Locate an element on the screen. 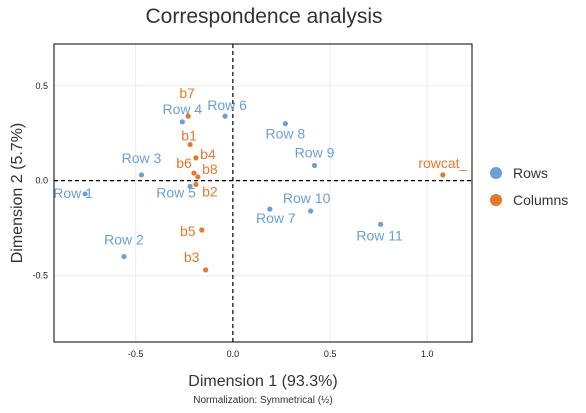  legend-label: Columns is located at coordinates (540, 200).